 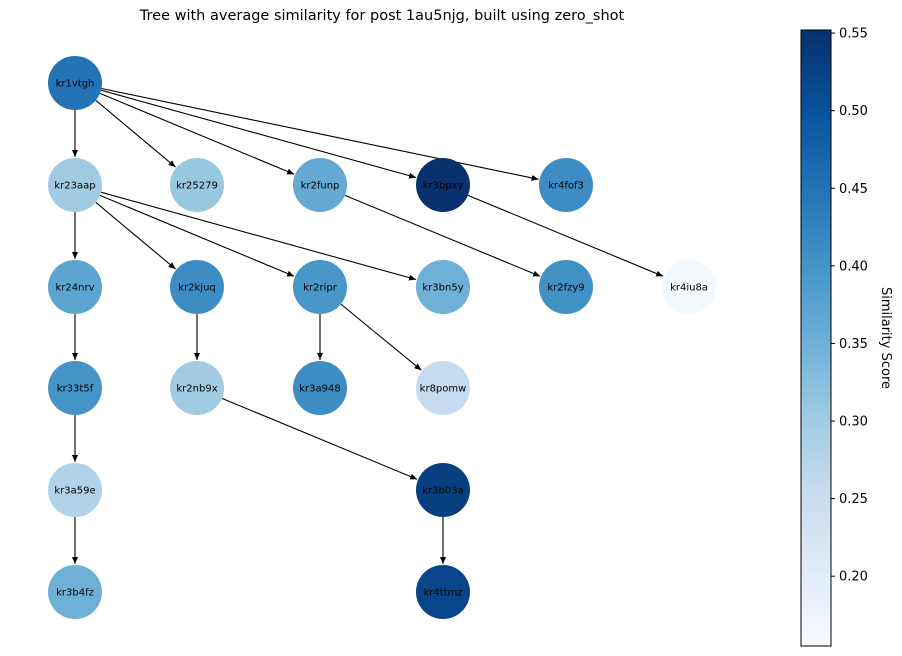 I want to click on colorbar-tick-label: 0.50, so click(x=853, y=111).